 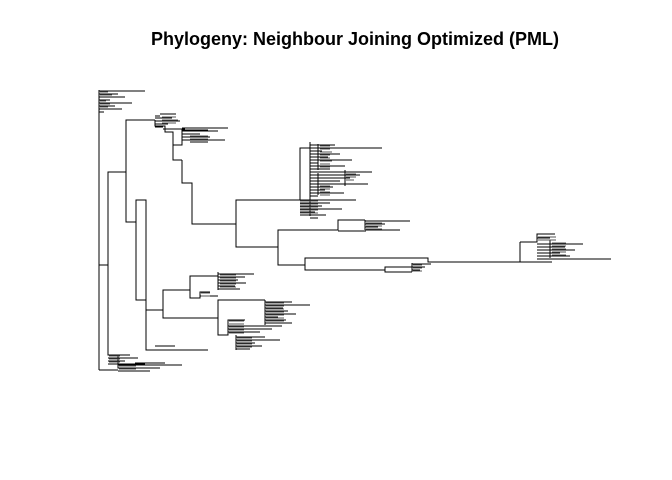 I want to click on clade-far-right, so click(x=565, y=248).